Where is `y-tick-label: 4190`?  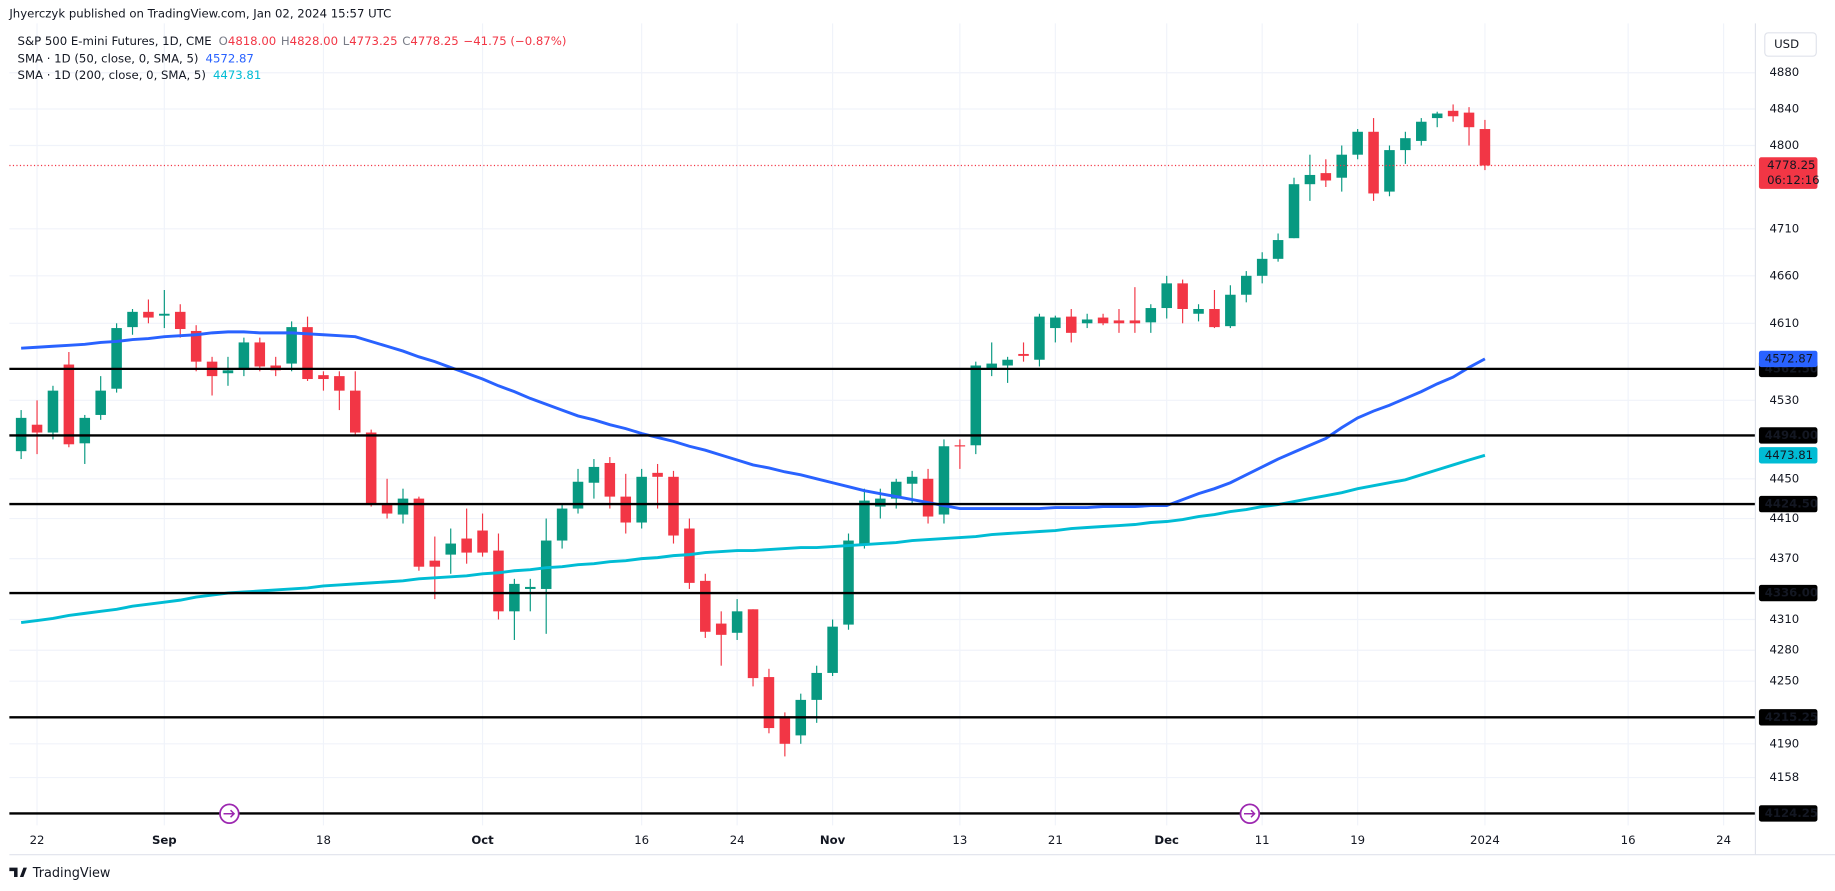
y-tick-label: 4190 is located at coordinates (1784, 743).